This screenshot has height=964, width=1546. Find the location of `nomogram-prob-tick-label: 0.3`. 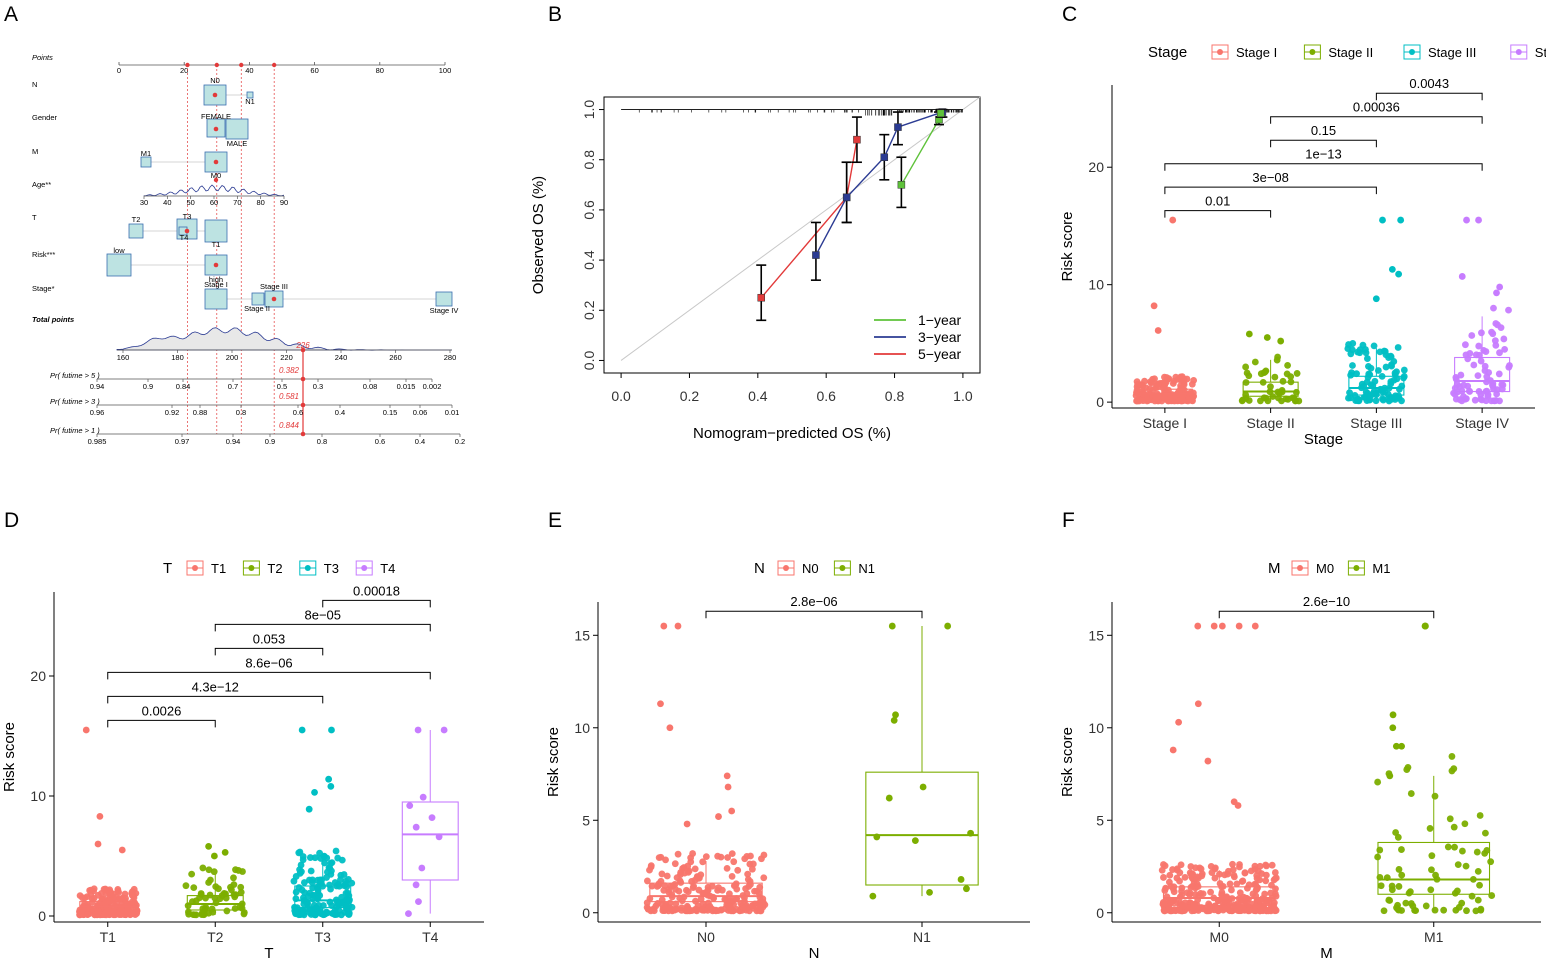

nomogram-prob-tick-label: 0.3 is located at coordinates (318, 386).